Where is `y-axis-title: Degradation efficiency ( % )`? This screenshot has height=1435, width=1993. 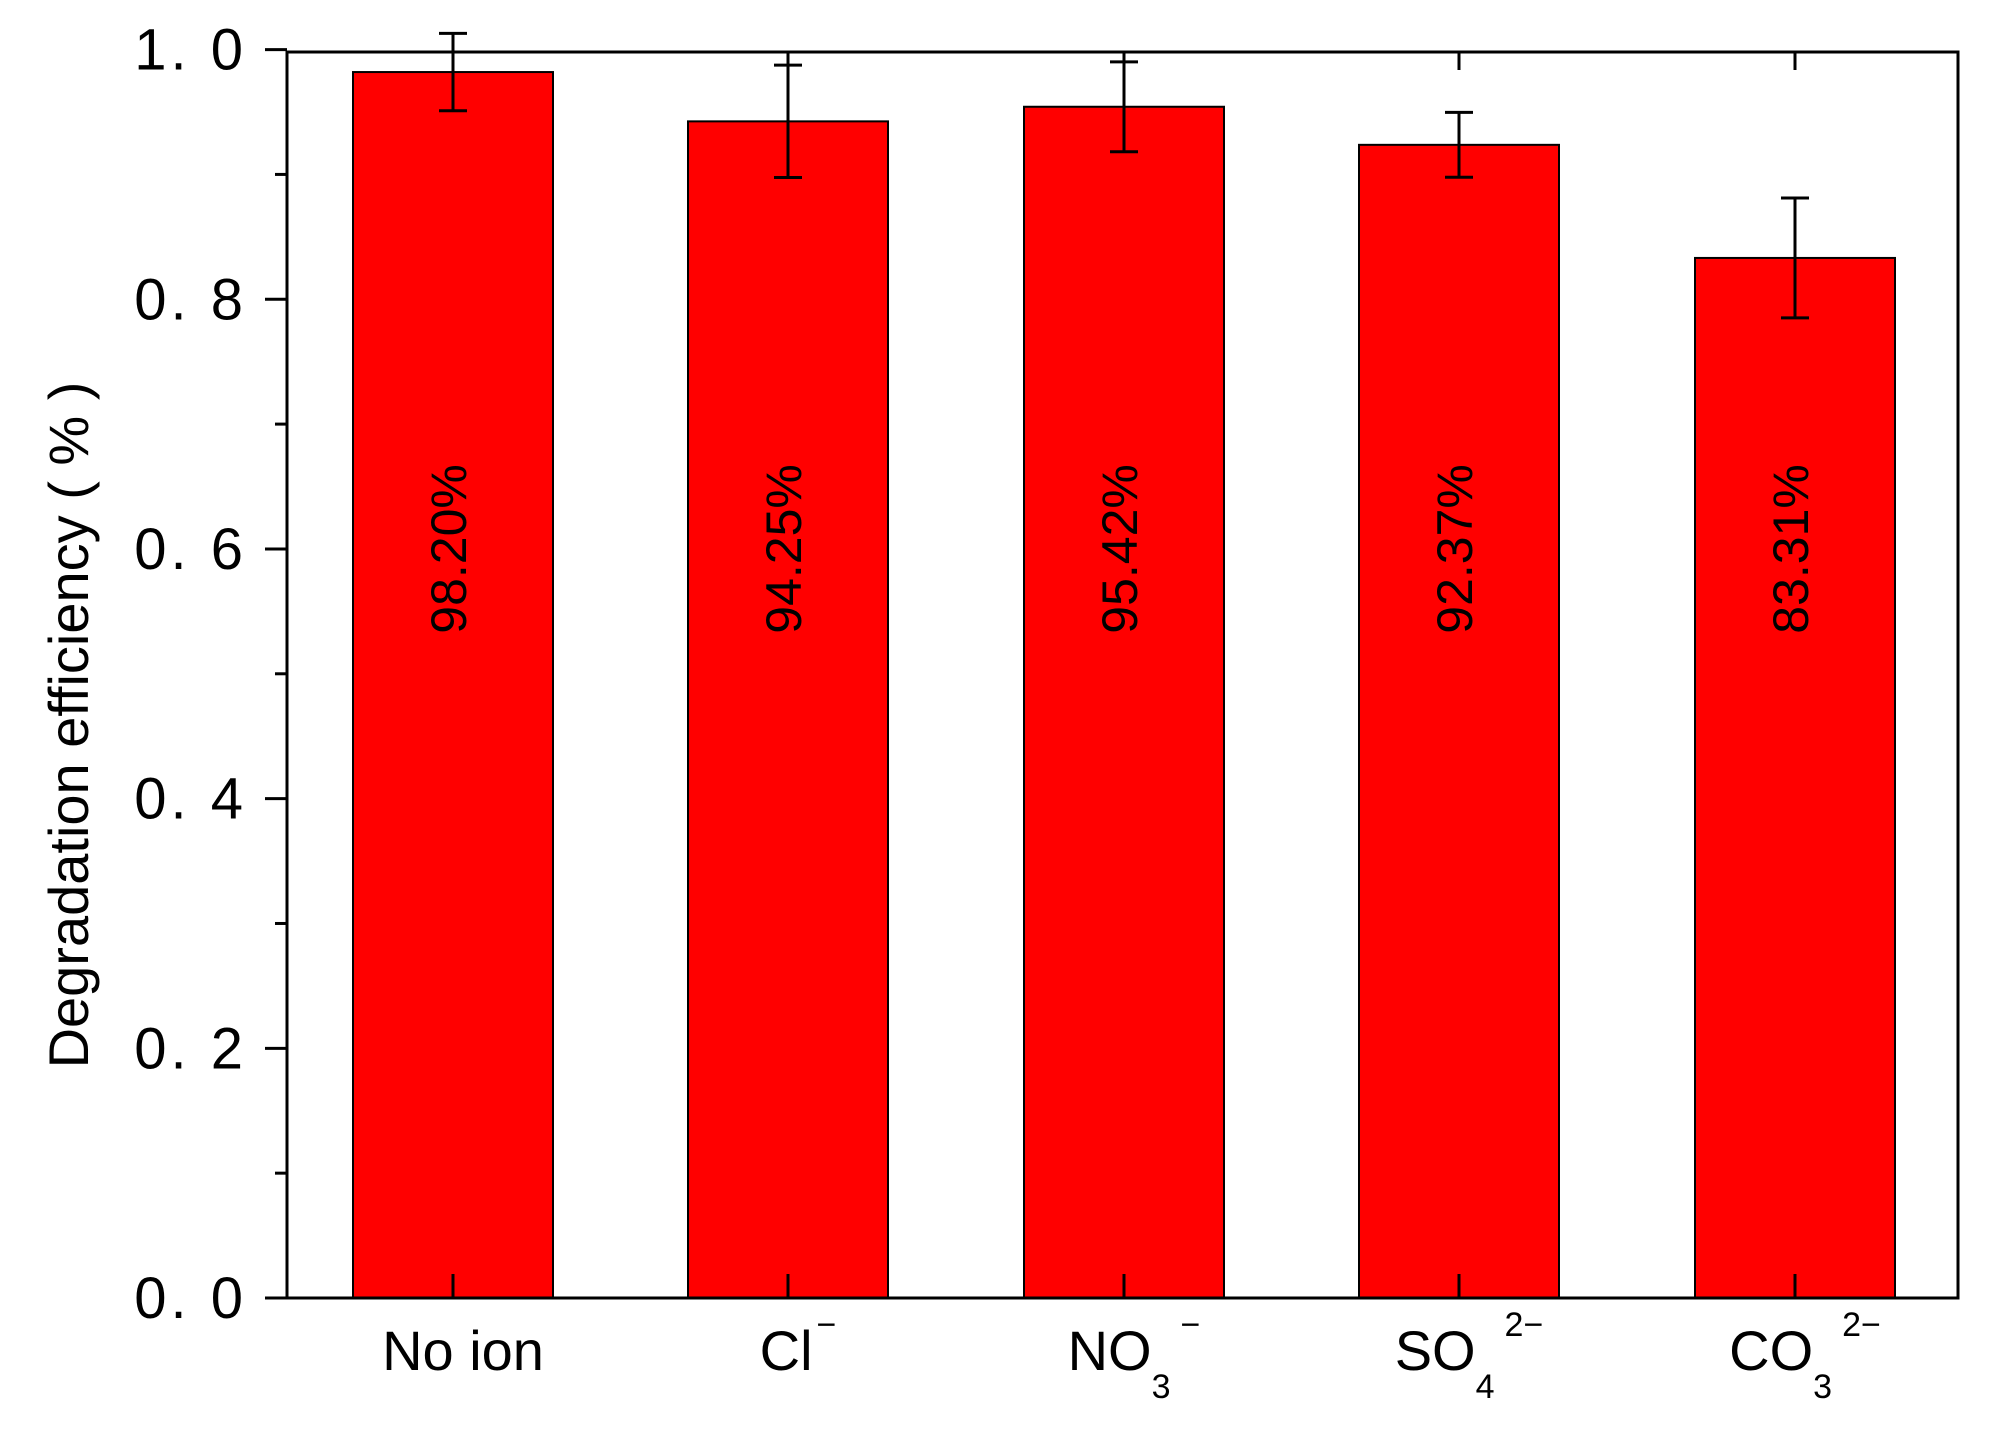 y-axis-title: Degradation efficiency ( % ) is located at coordinates (68, 725).